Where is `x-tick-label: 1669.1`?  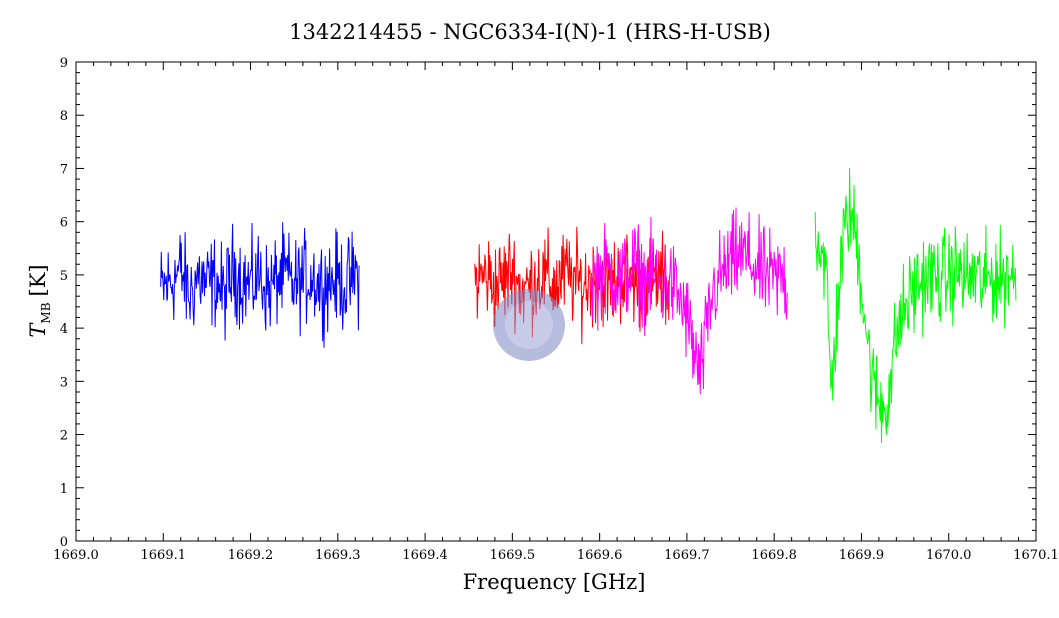
x-tick-label: 1669.1 is located at coordinates (164, 555).